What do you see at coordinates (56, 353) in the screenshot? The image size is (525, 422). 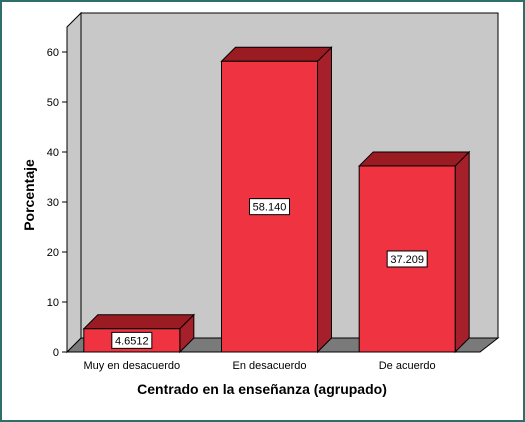 I see `y-tick-label: 0` at bounding box center [56, 353].